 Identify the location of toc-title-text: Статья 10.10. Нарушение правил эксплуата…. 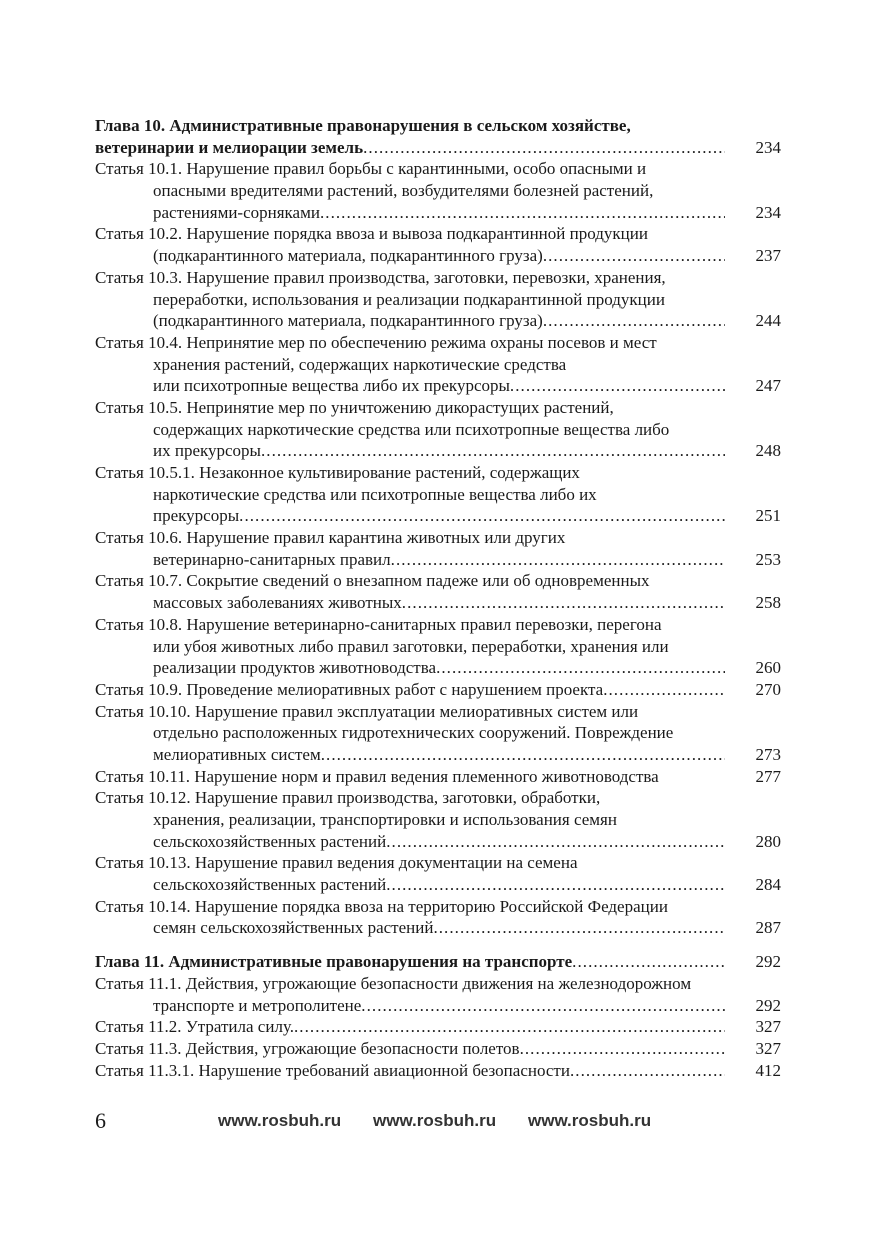
(367, 711).